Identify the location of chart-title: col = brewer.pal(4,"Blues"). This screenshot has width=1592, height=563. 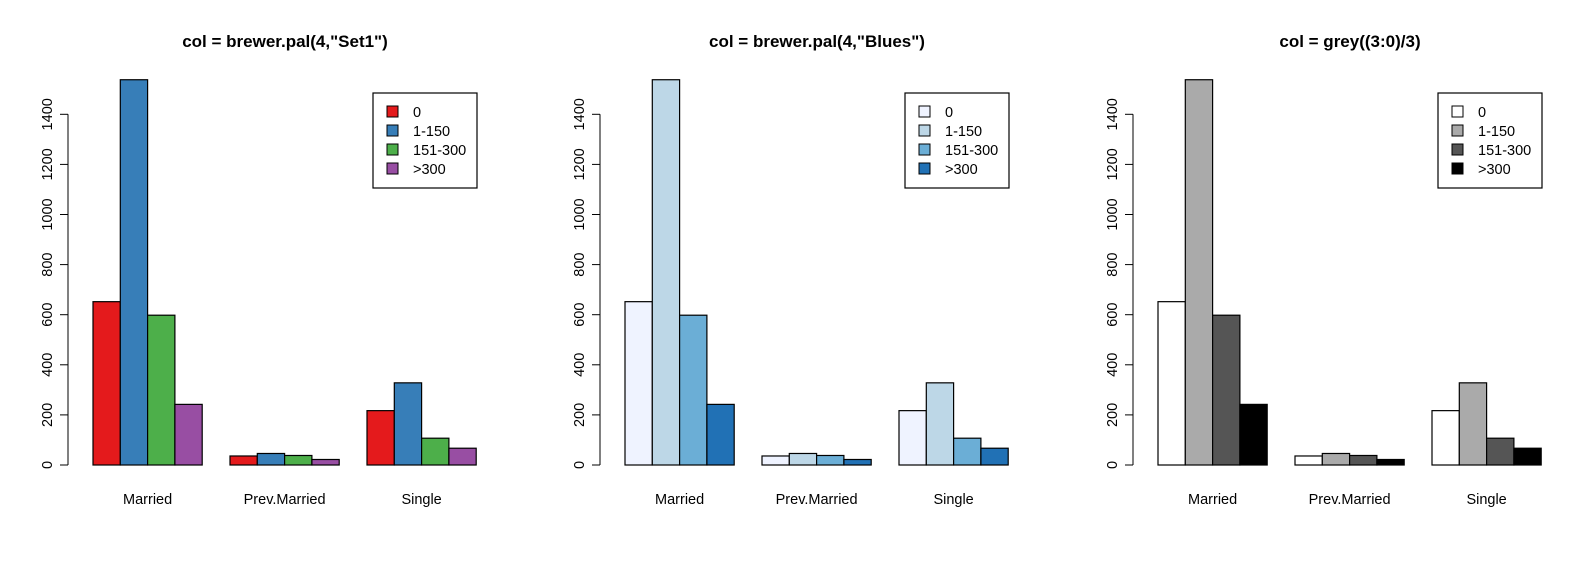
(817, 41).